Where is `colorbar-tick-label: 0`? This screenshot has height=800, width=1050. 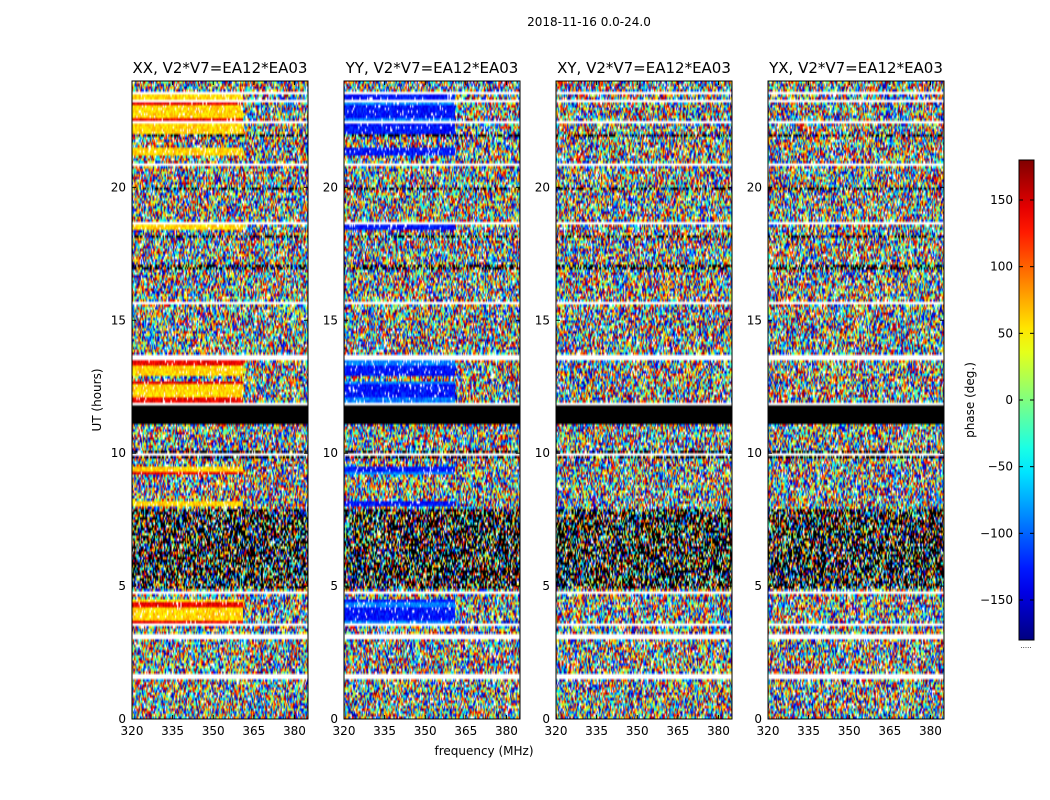
colorbar-tick-label: 0 is located at coordinates (1009, 400).